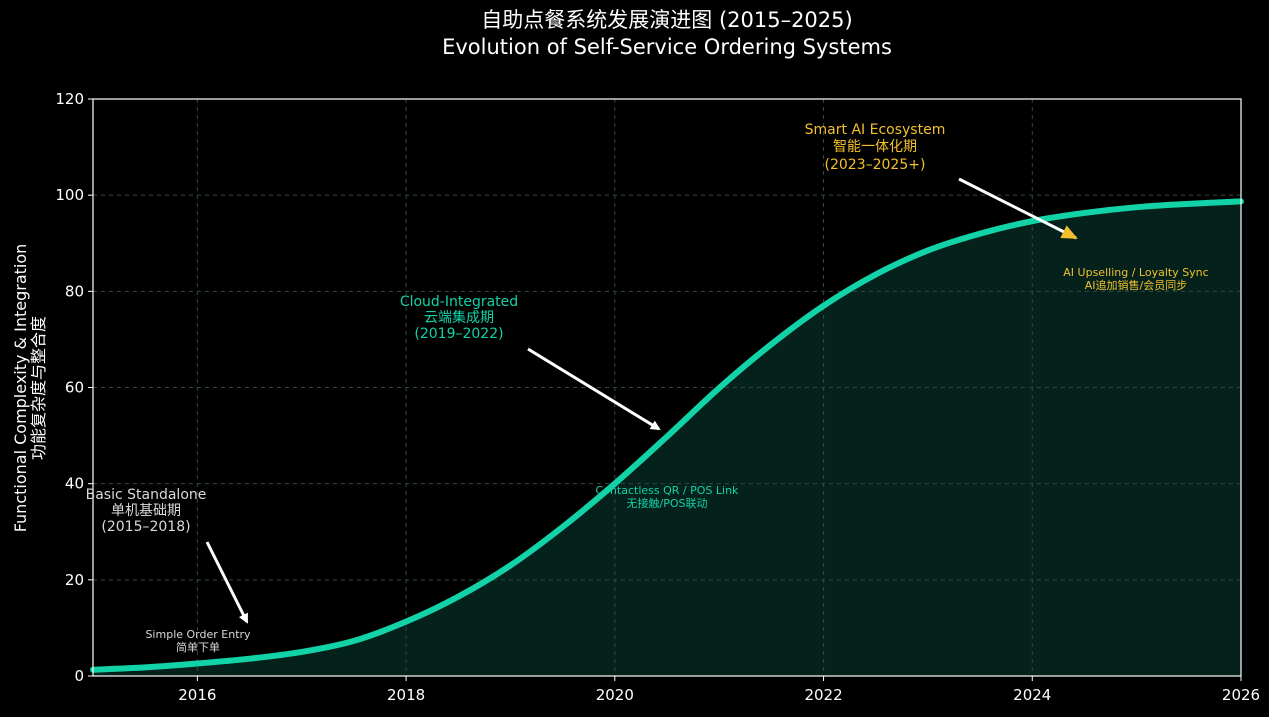  I want to click on phase-2-en: Cloud-Integrated, so click(459, 302).